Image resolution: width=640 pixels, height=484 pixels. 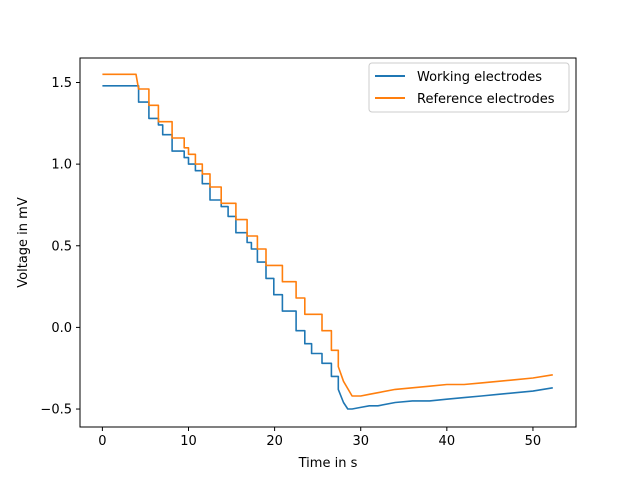 I want to click on y-axis-label: Voltage in mV, so click(x=23, y=242).